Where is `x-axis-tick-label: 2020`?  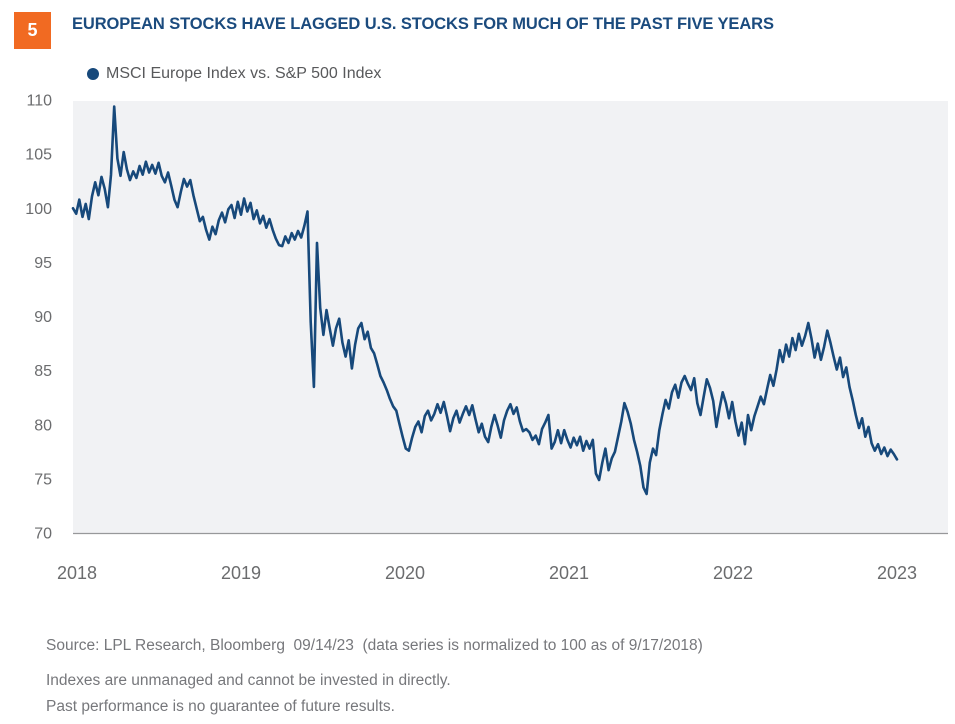 x-axis-tick-label: 2020 is located at coordinates (405, 573).